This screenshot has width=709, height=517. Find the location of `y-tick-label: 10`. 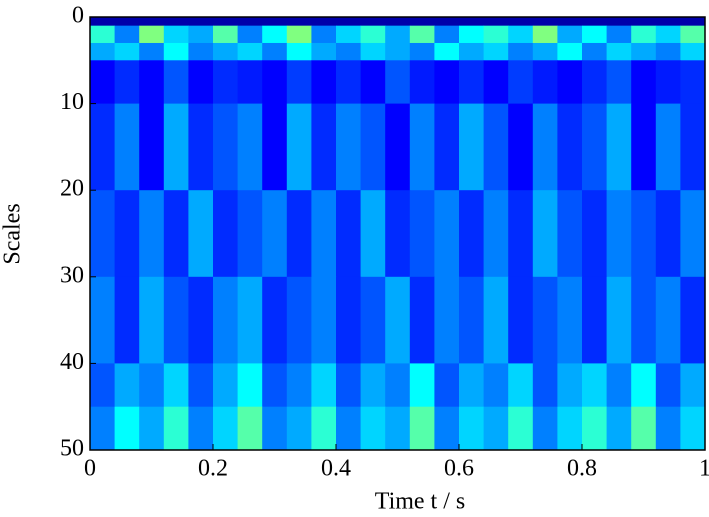

y-tick-label: 10 is located at coordinates (72, 102).